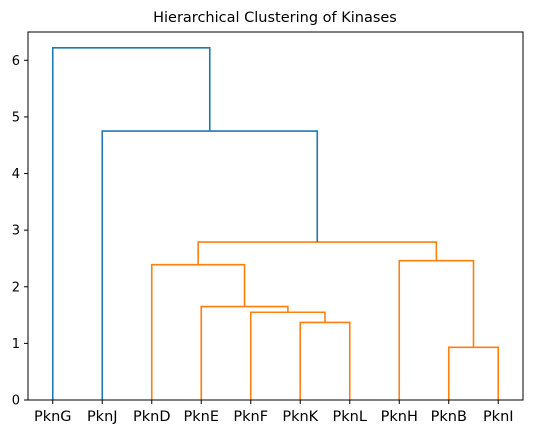 This screenshot has width=534, height=434. Describe the element at coordinates (16, 287) in the screenshot. I see `y-tick-label: 2` at that location.